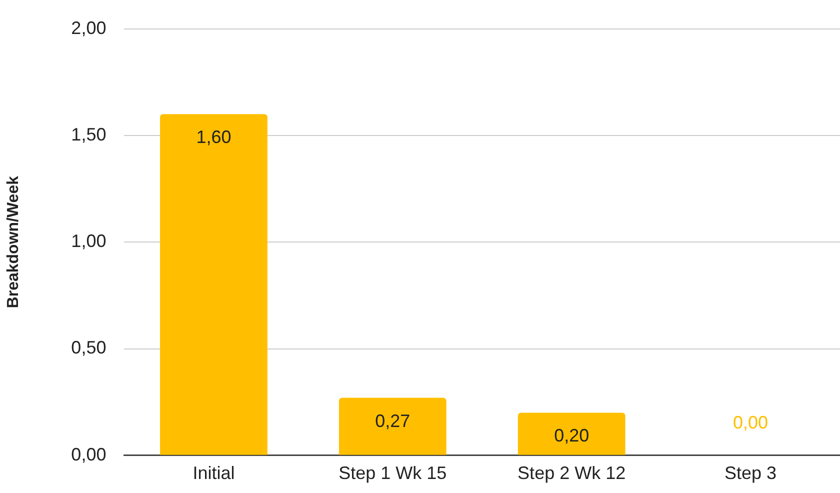 The width and height of the screenshot is (840, 493). What do you see at coordinates (750, 422) in the screenshot?
I see `data-label: 0,00` at bounding box center [750, 422].